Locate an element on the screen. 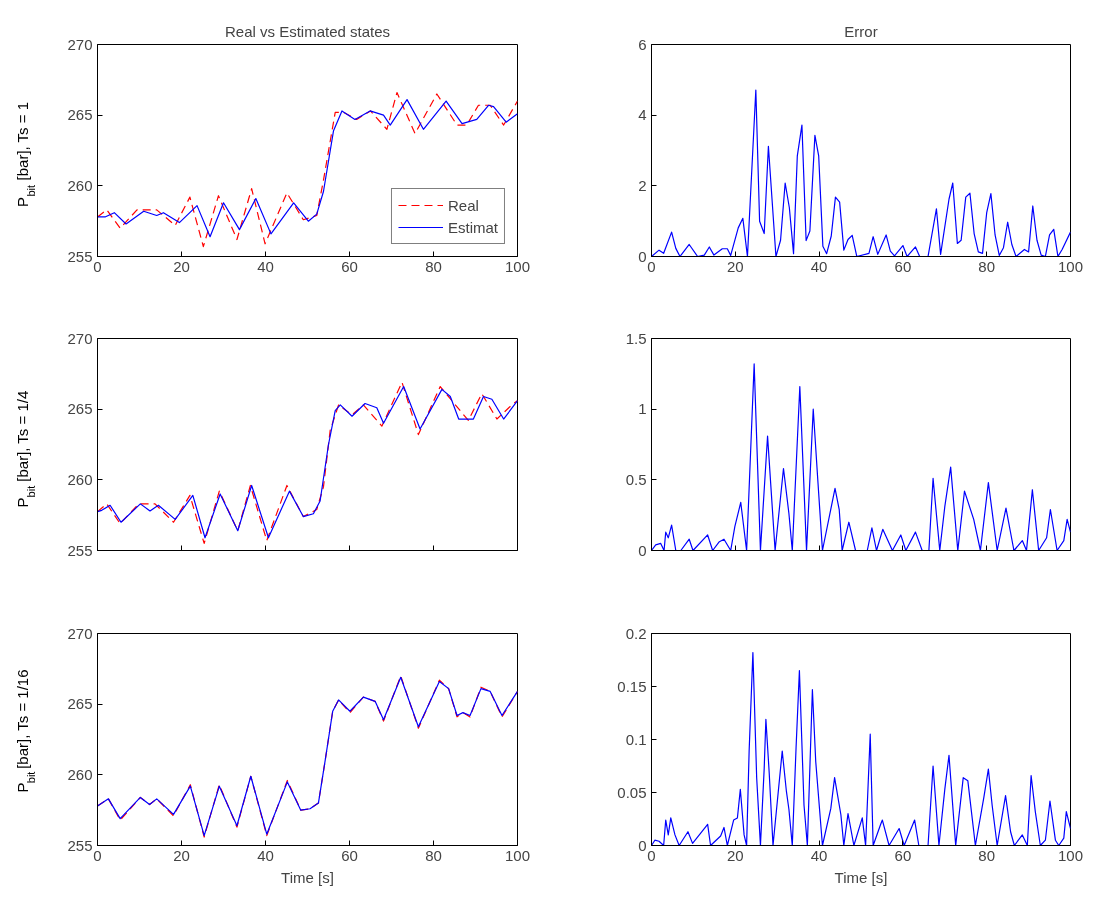 This screenshot has height=907, width=1093. y-axis-title: Pbit [bar], Ts = 1/16 is located at coordinates (25, 731).